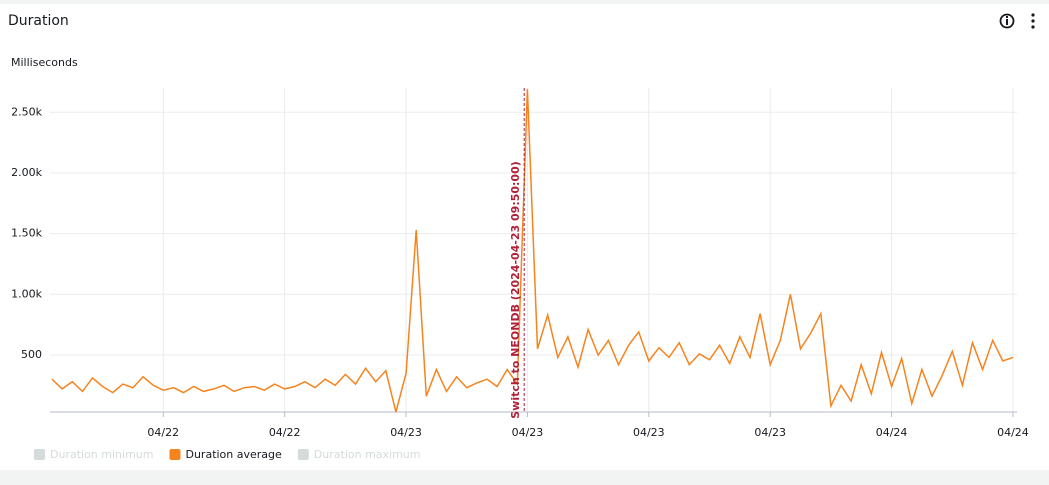 This screenshot has height=485, width=1049. Describe the element at coordinates (26, 111) in the screenshot. I see `y-tick-label: 2.50k` at that location.